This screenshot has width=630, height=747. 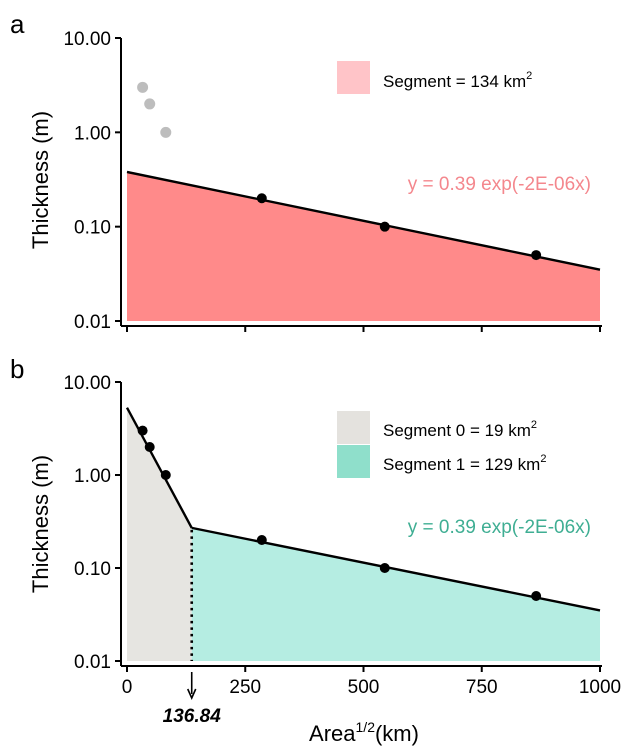 I want to click on legend-label: Segment = 134 km2, so click(x=457, y=80).